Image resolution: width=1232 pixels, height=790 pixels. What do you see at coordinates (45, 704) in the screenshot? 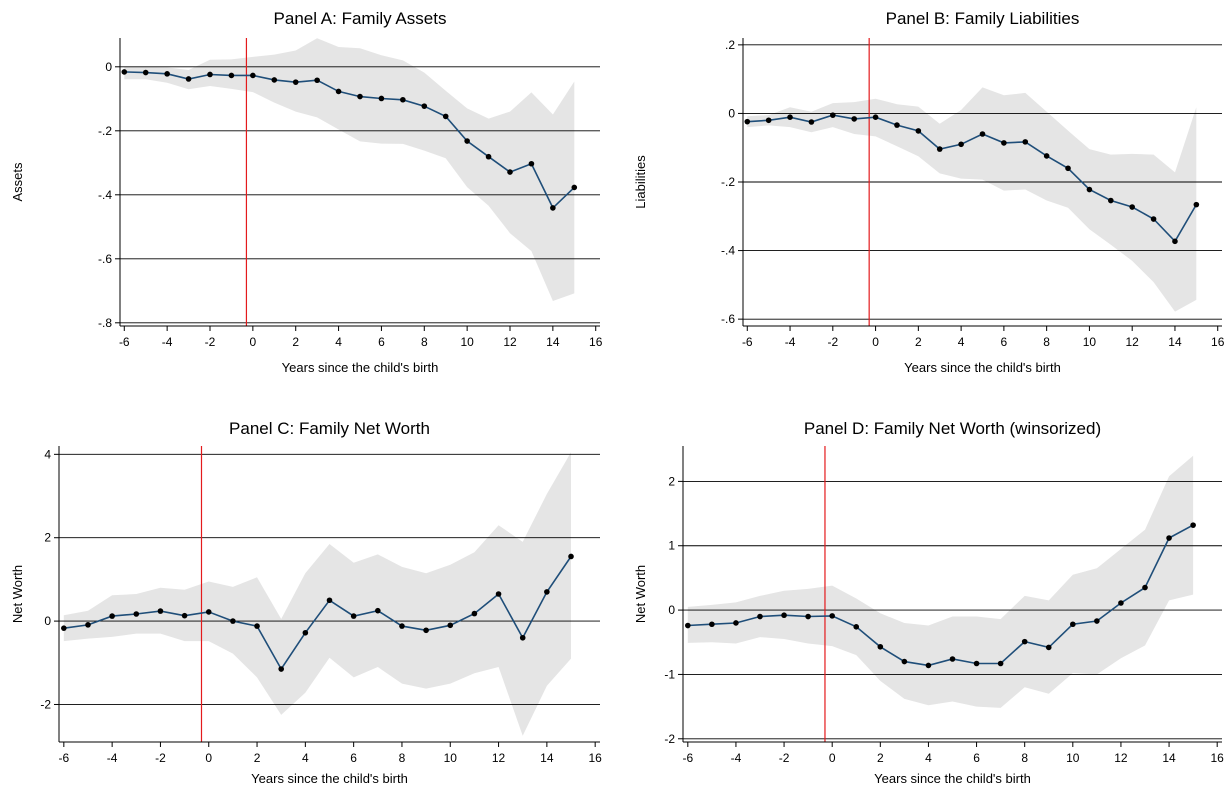
I see `y-tick-label: -2` at bounding box center [45, 704].